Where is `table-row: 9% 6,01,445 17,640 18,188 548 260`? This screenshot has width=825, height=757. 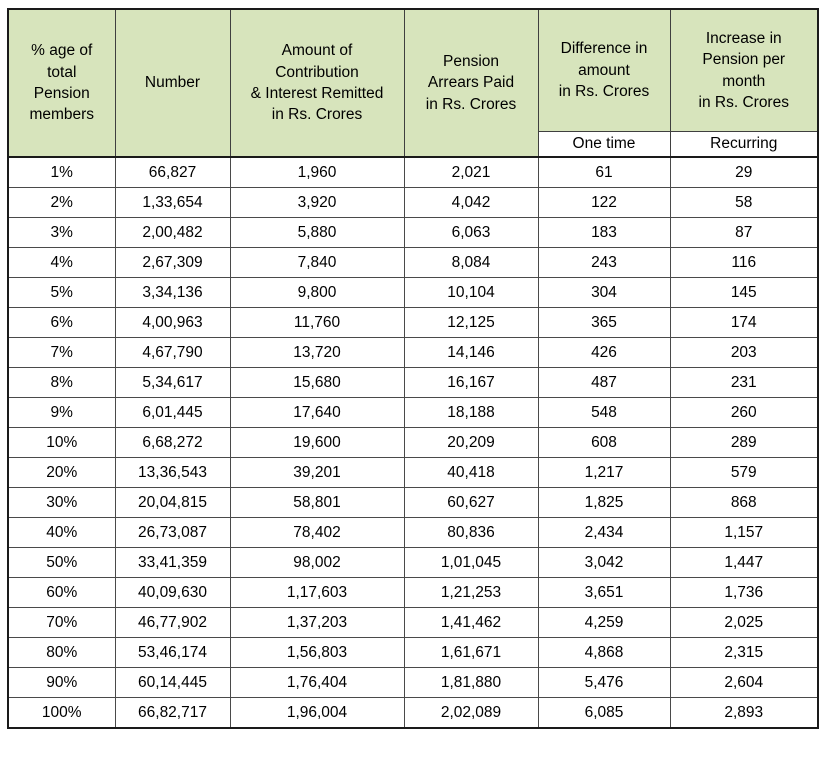
table-row: 9% 6,01,445 17,640 18,188 548 260 is located at coordinates (413, 412).